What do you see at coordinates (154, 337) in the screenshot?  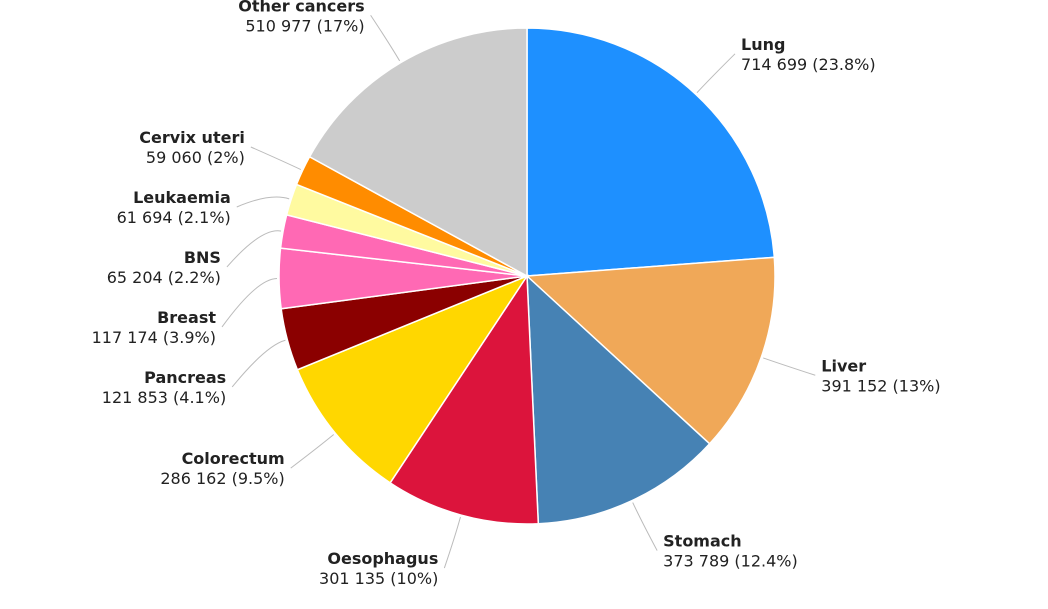 I see `value-label: 117 174 (3.9%)` at bounding box center [154, 337].